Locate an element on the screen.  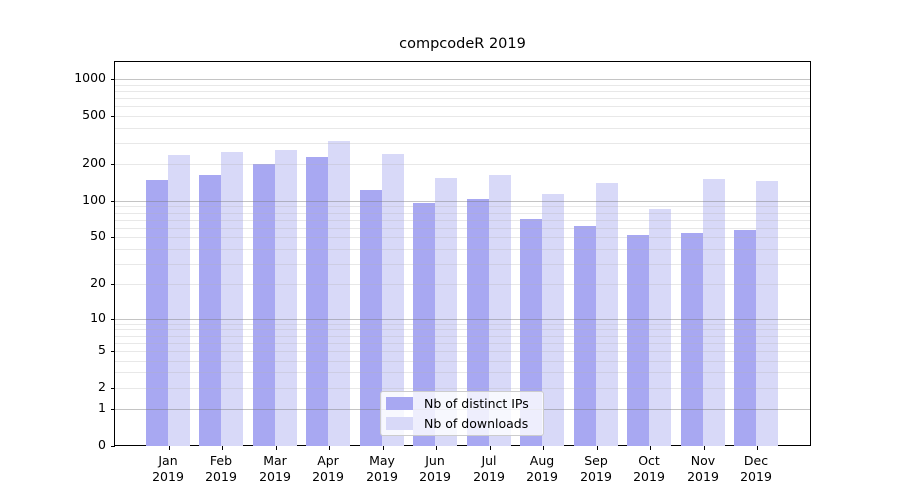
x-tick-label-jun-2019: Jun 2019 is located at coordinates (435, 468).